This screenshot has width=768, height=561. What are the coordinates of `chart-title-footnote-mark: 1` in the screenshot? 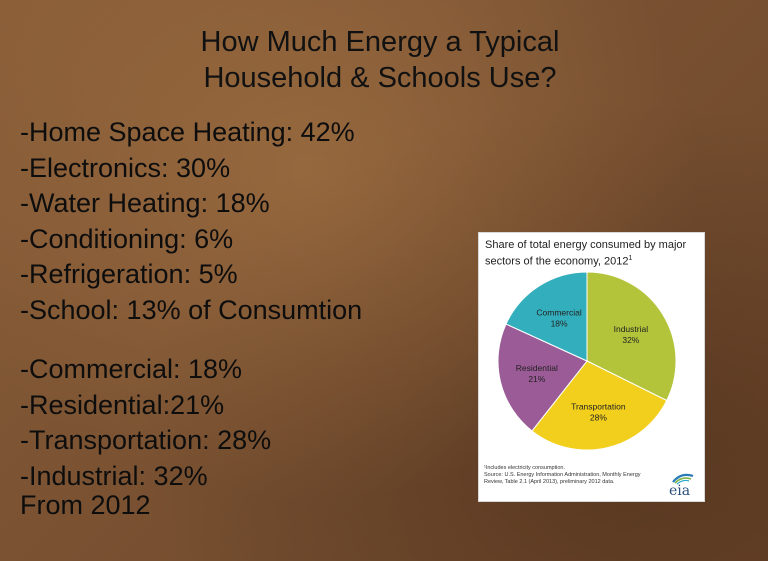 It's located at (630, 258).